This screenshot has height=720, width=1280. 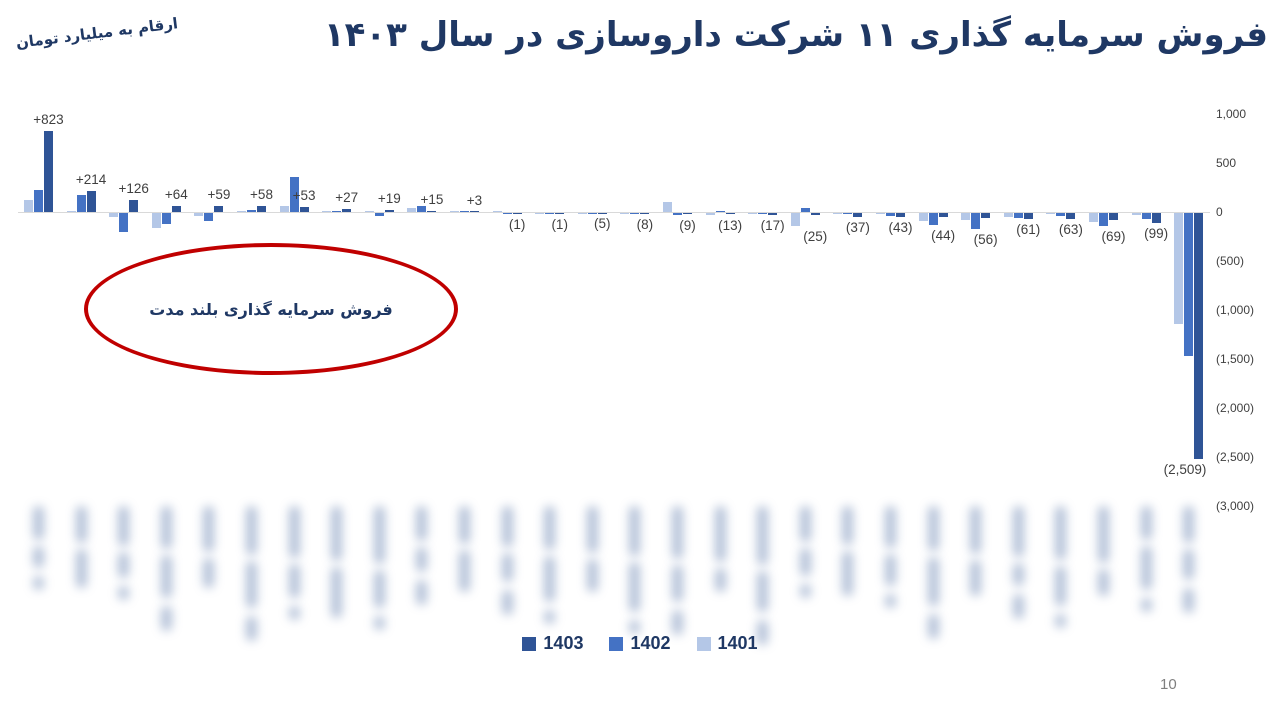 What do you see at coordinates (635, 213) in the screenshot?
I see `bar-1402-group15` at bounding box center [635, 213].